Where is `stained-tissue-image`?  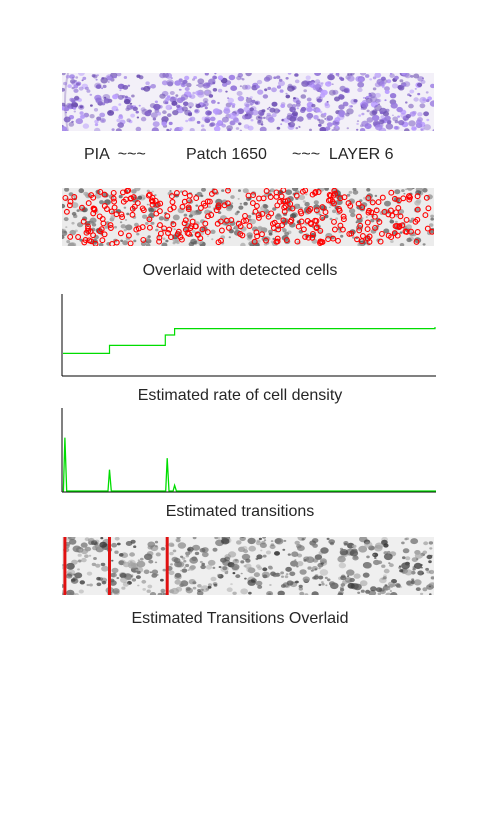
stained-tissue-image is located at coordinates (248, 102).